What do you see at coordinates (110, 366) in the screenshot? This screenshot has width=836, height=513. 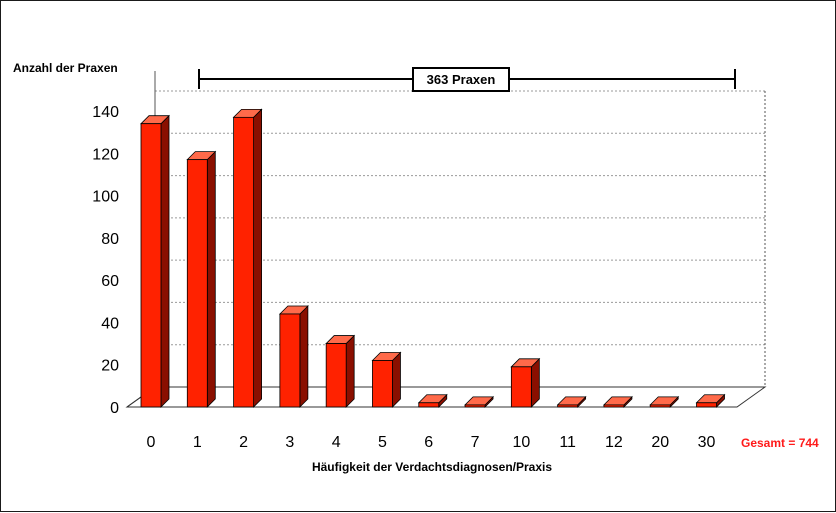 I see `y-tick-label: 20` at bounding box center [110, 366].